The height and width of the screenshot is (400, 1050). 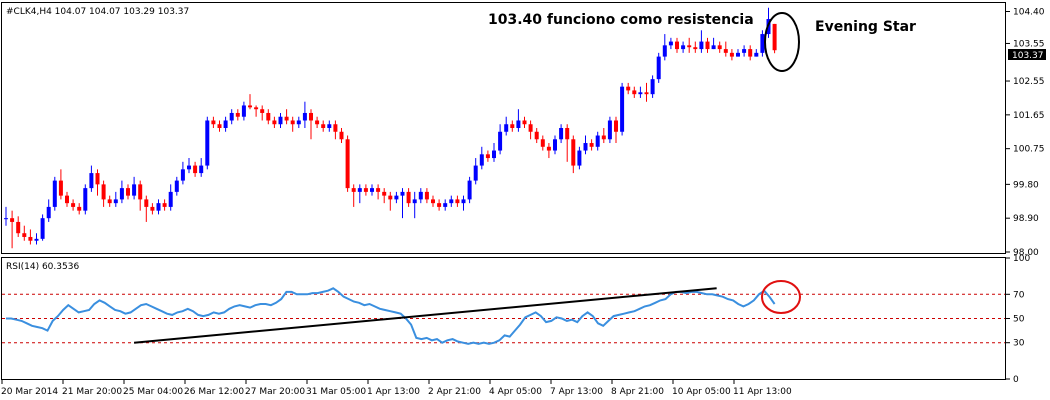 What do you see at coordinates (92, 392) in the screenshot?
I see `x-tick-label: 21 Mar 20:00` at bounding box center [92, 392].